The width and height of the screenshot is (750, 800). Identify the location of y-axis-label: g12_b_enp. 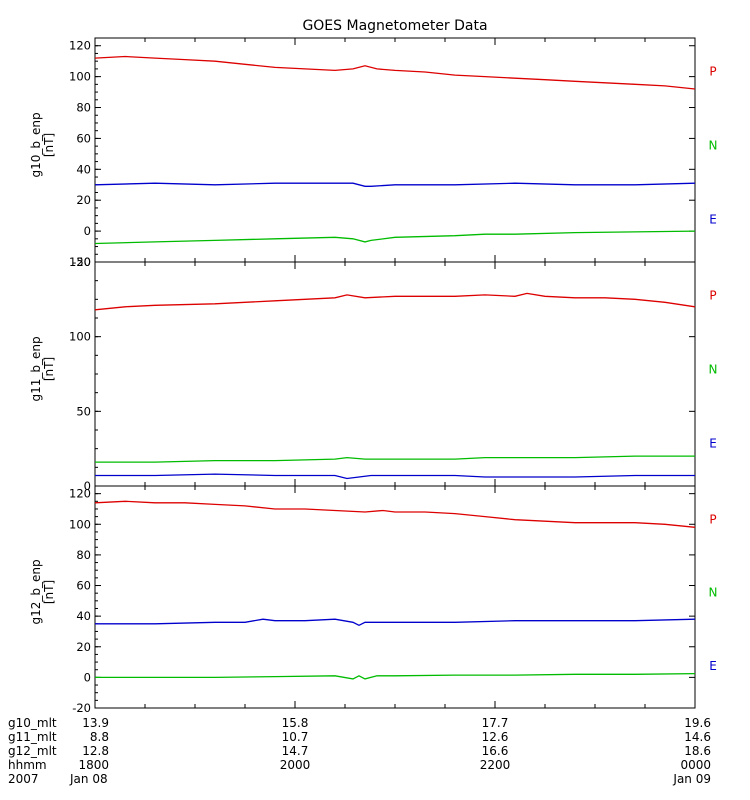
(36, 591).